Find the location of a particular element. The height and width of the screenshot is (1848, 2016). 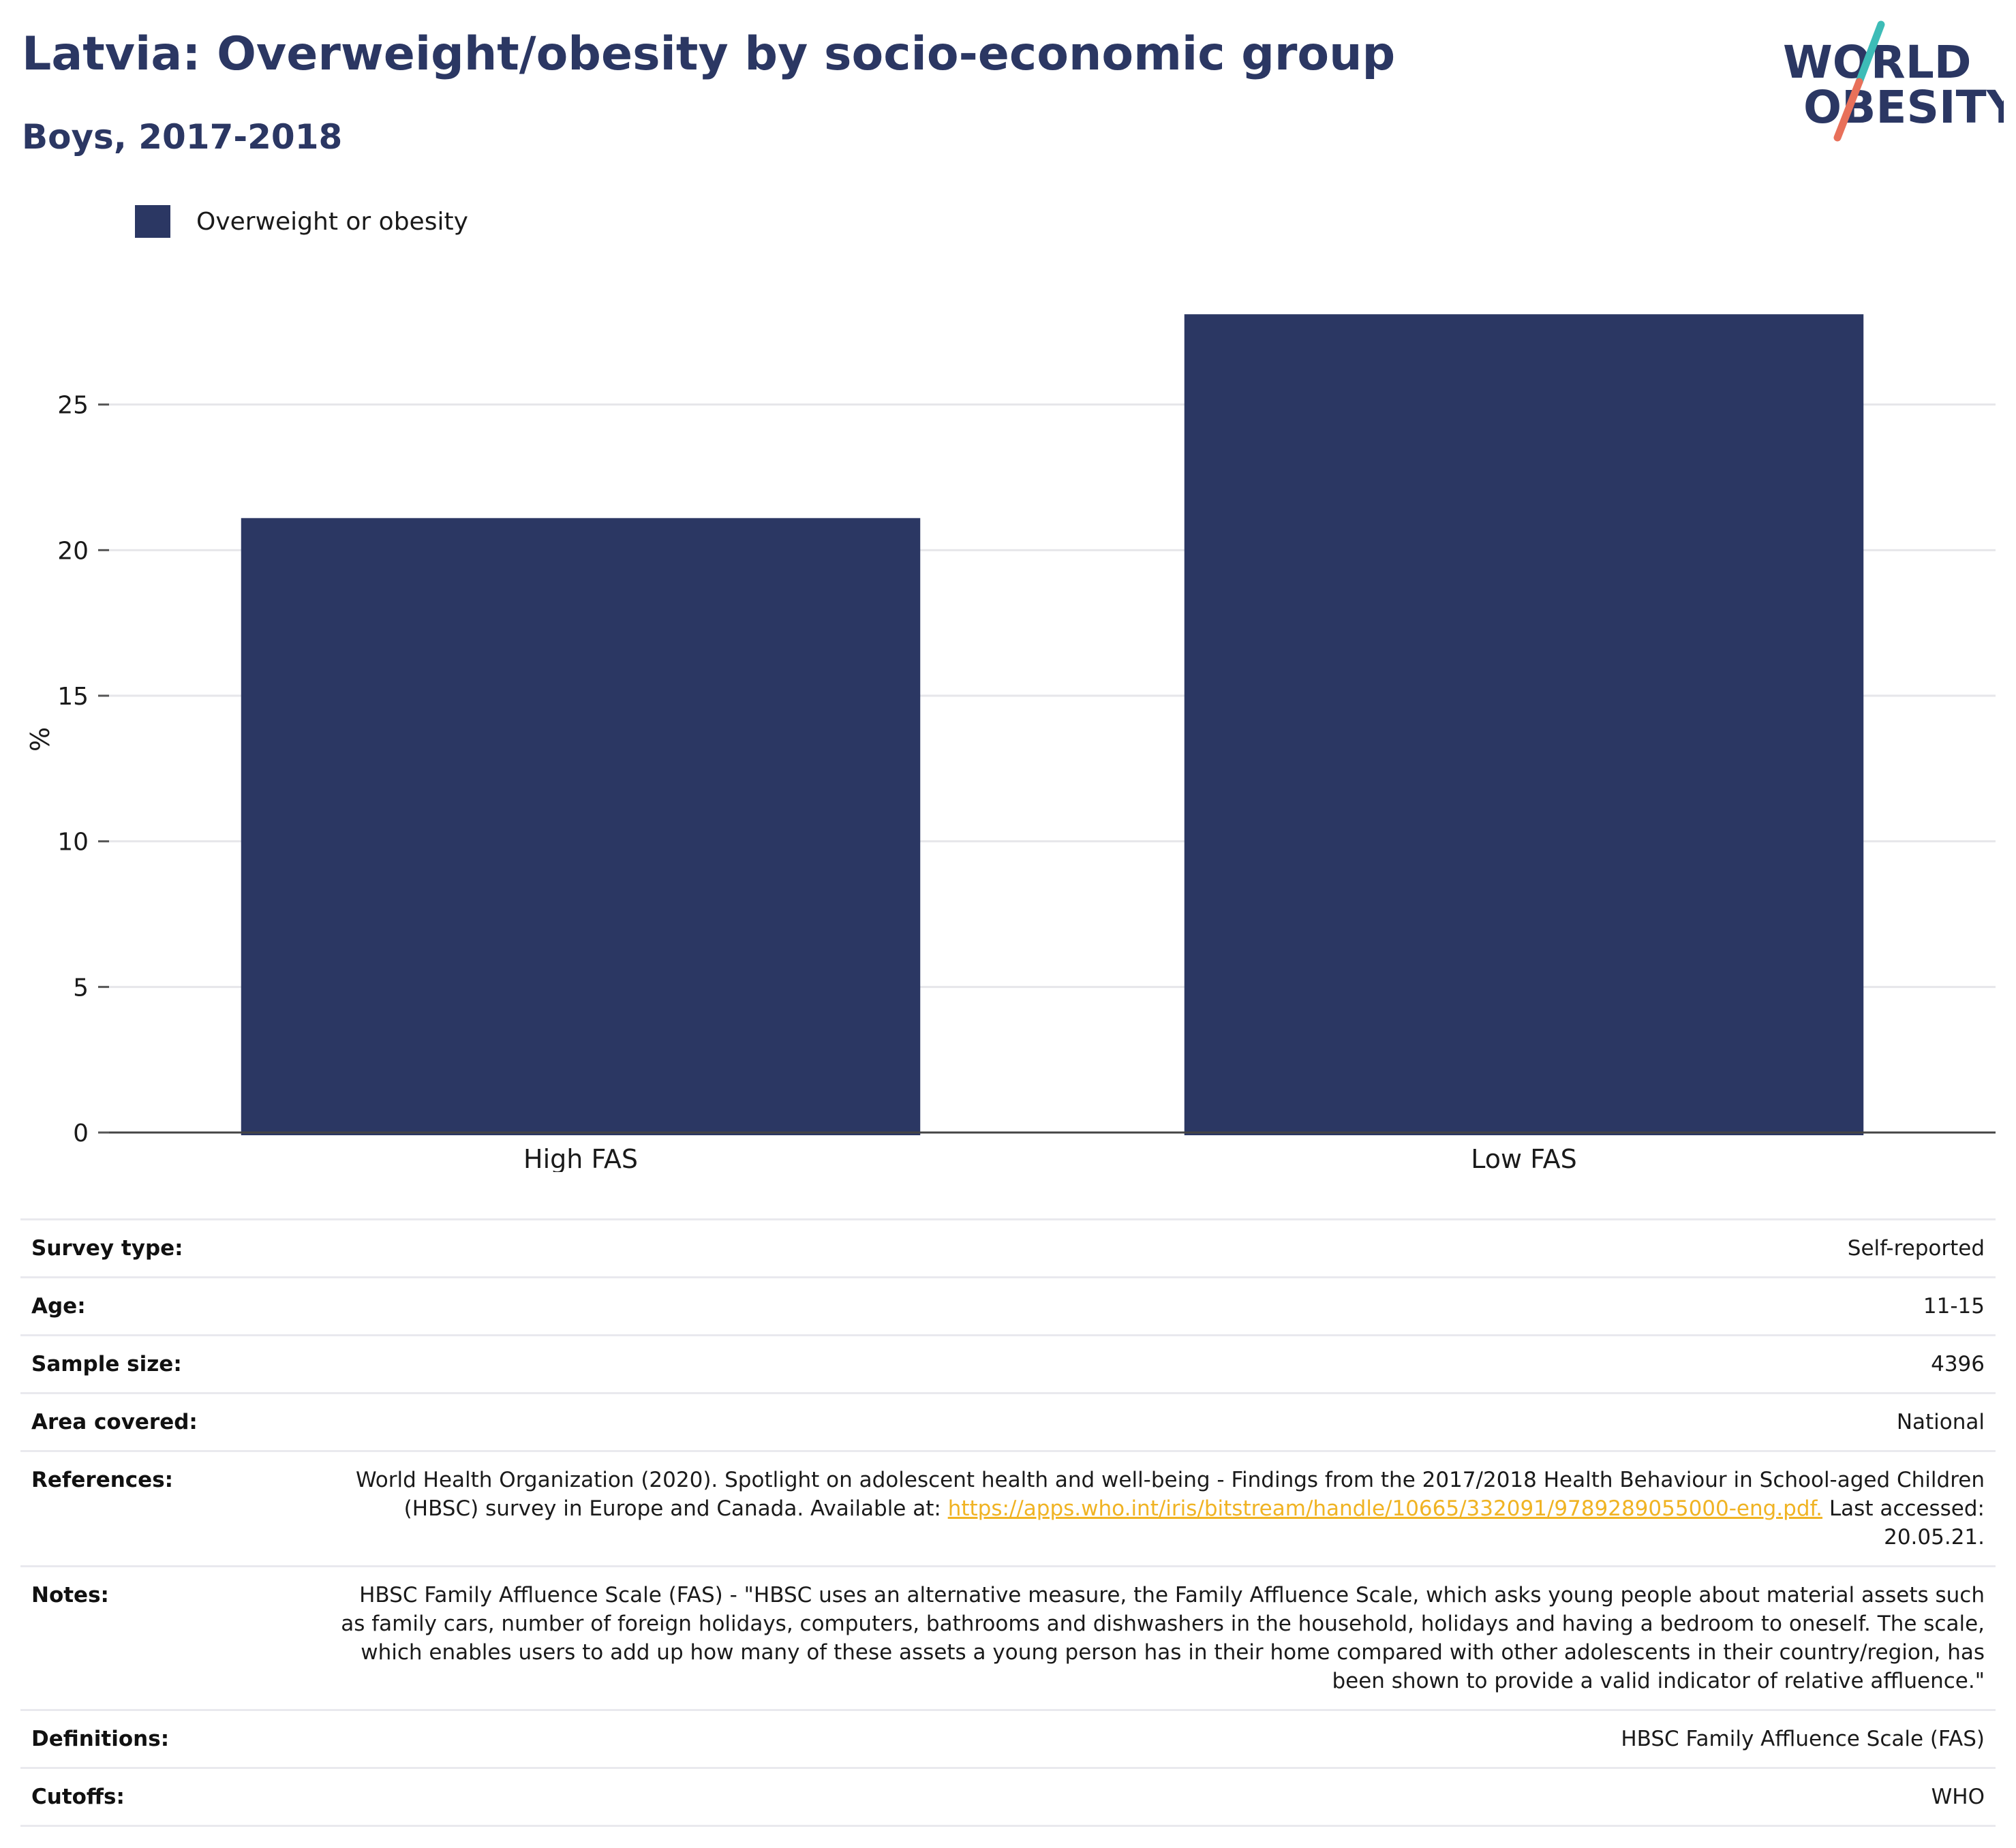

info-row-cutoffs: Cutoffs: WHO is located at coordinates (1008, 1797).